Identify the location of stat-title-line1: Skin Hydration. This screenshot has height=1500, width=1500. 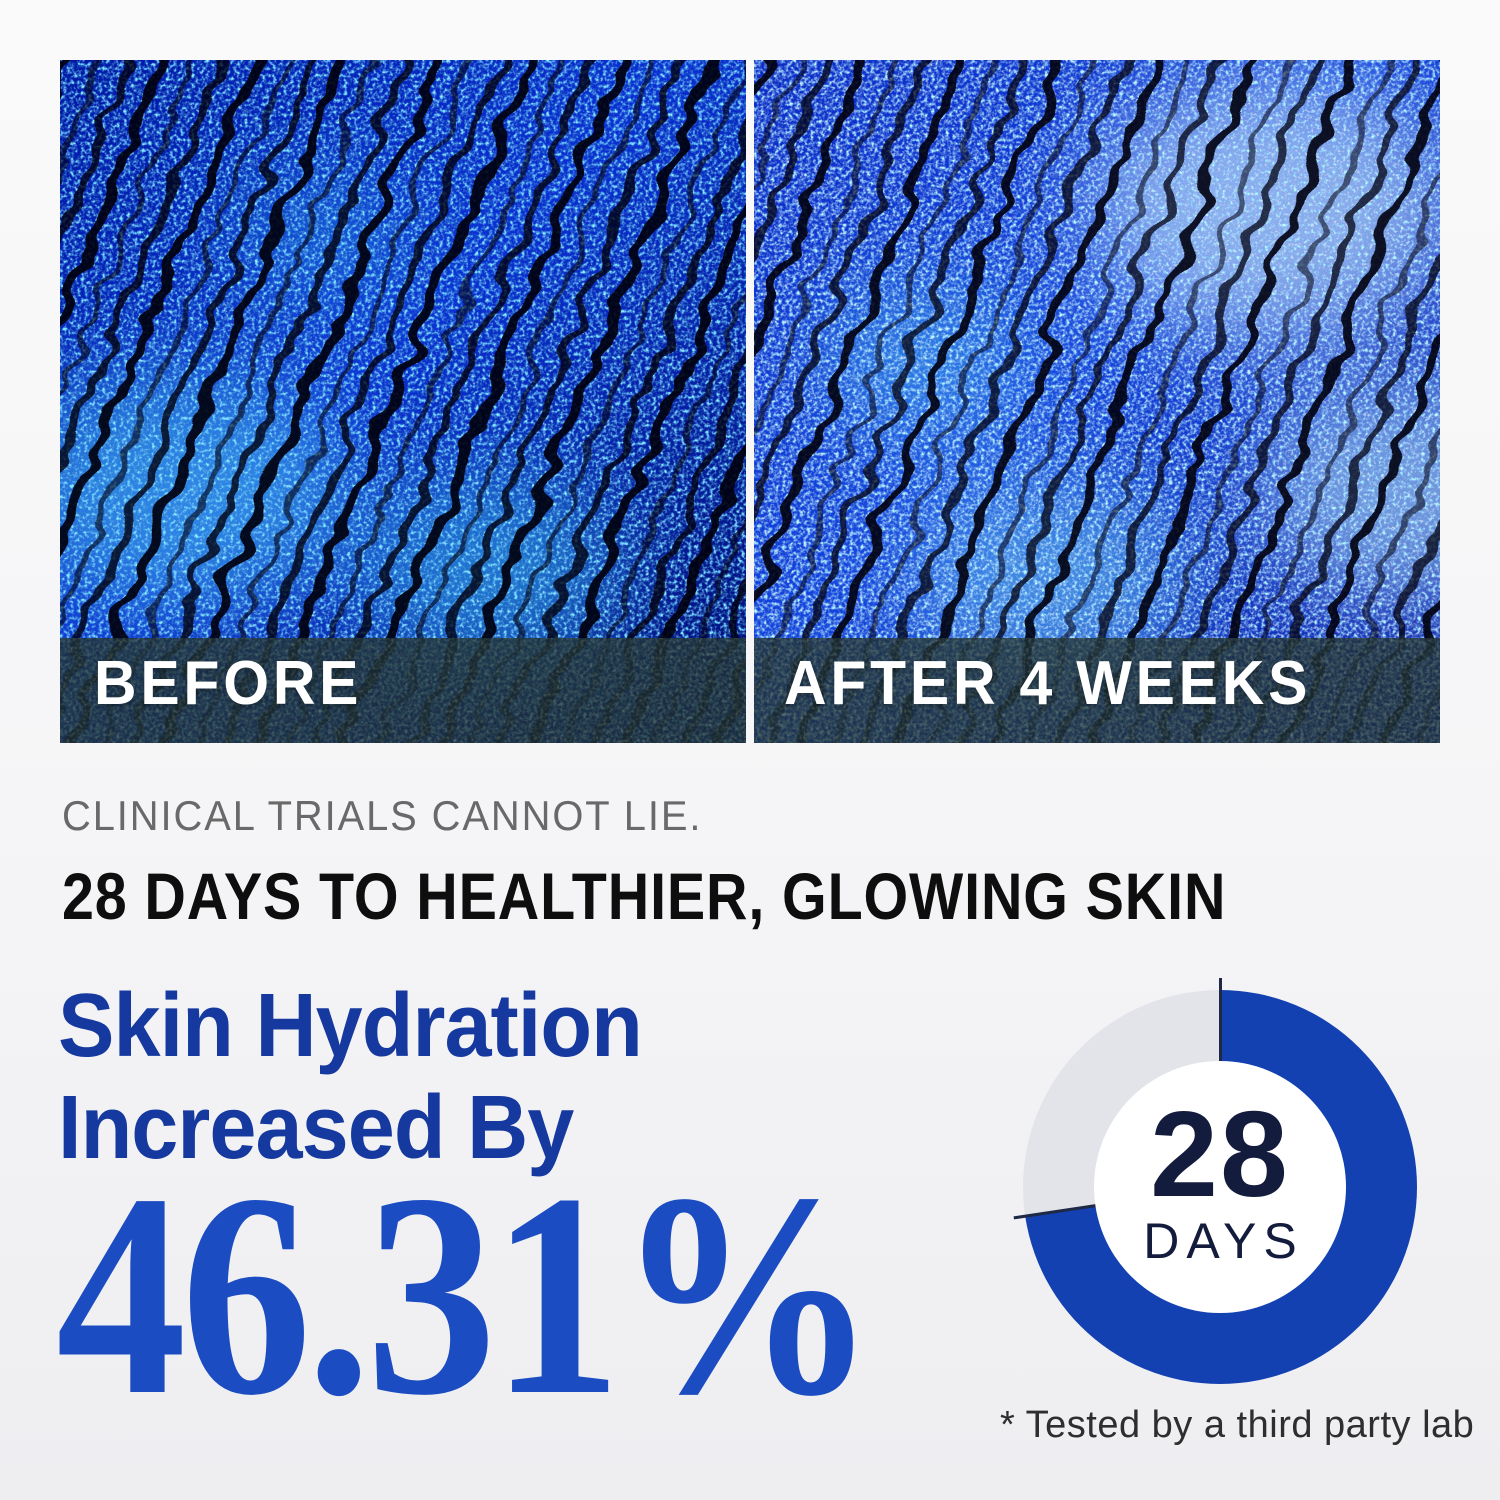
(350, 1026).